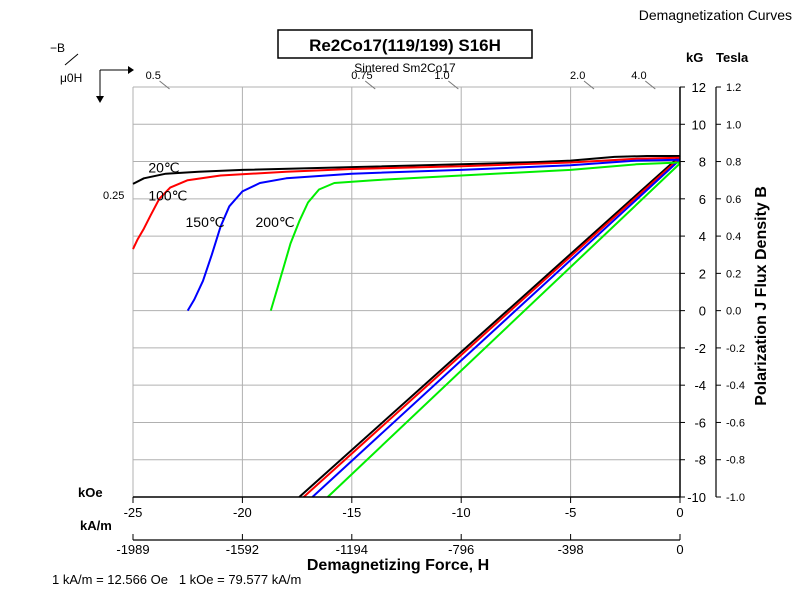 The image size is (800, 600). I want to click on series-label: 150℃, so click(205, 222).